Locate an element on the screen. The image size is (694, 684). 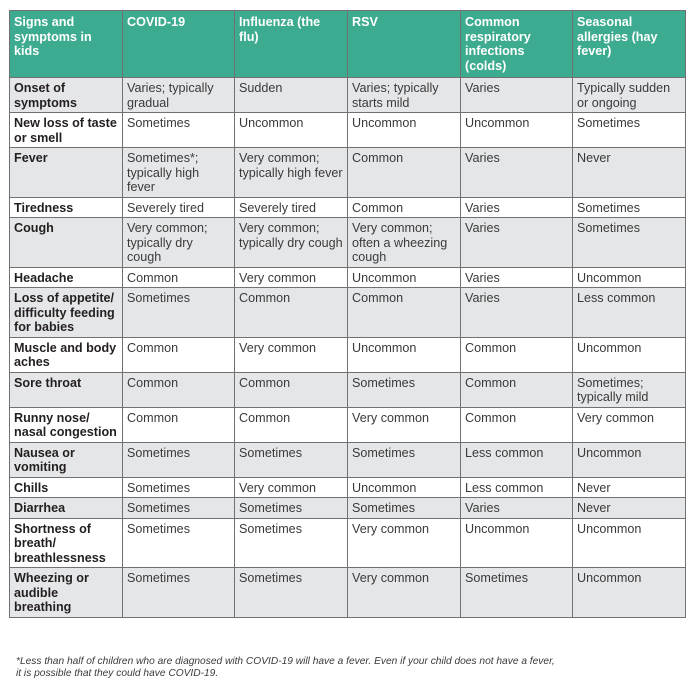
common-cold-cell: Sometimes is located at coordinates (516, 592).